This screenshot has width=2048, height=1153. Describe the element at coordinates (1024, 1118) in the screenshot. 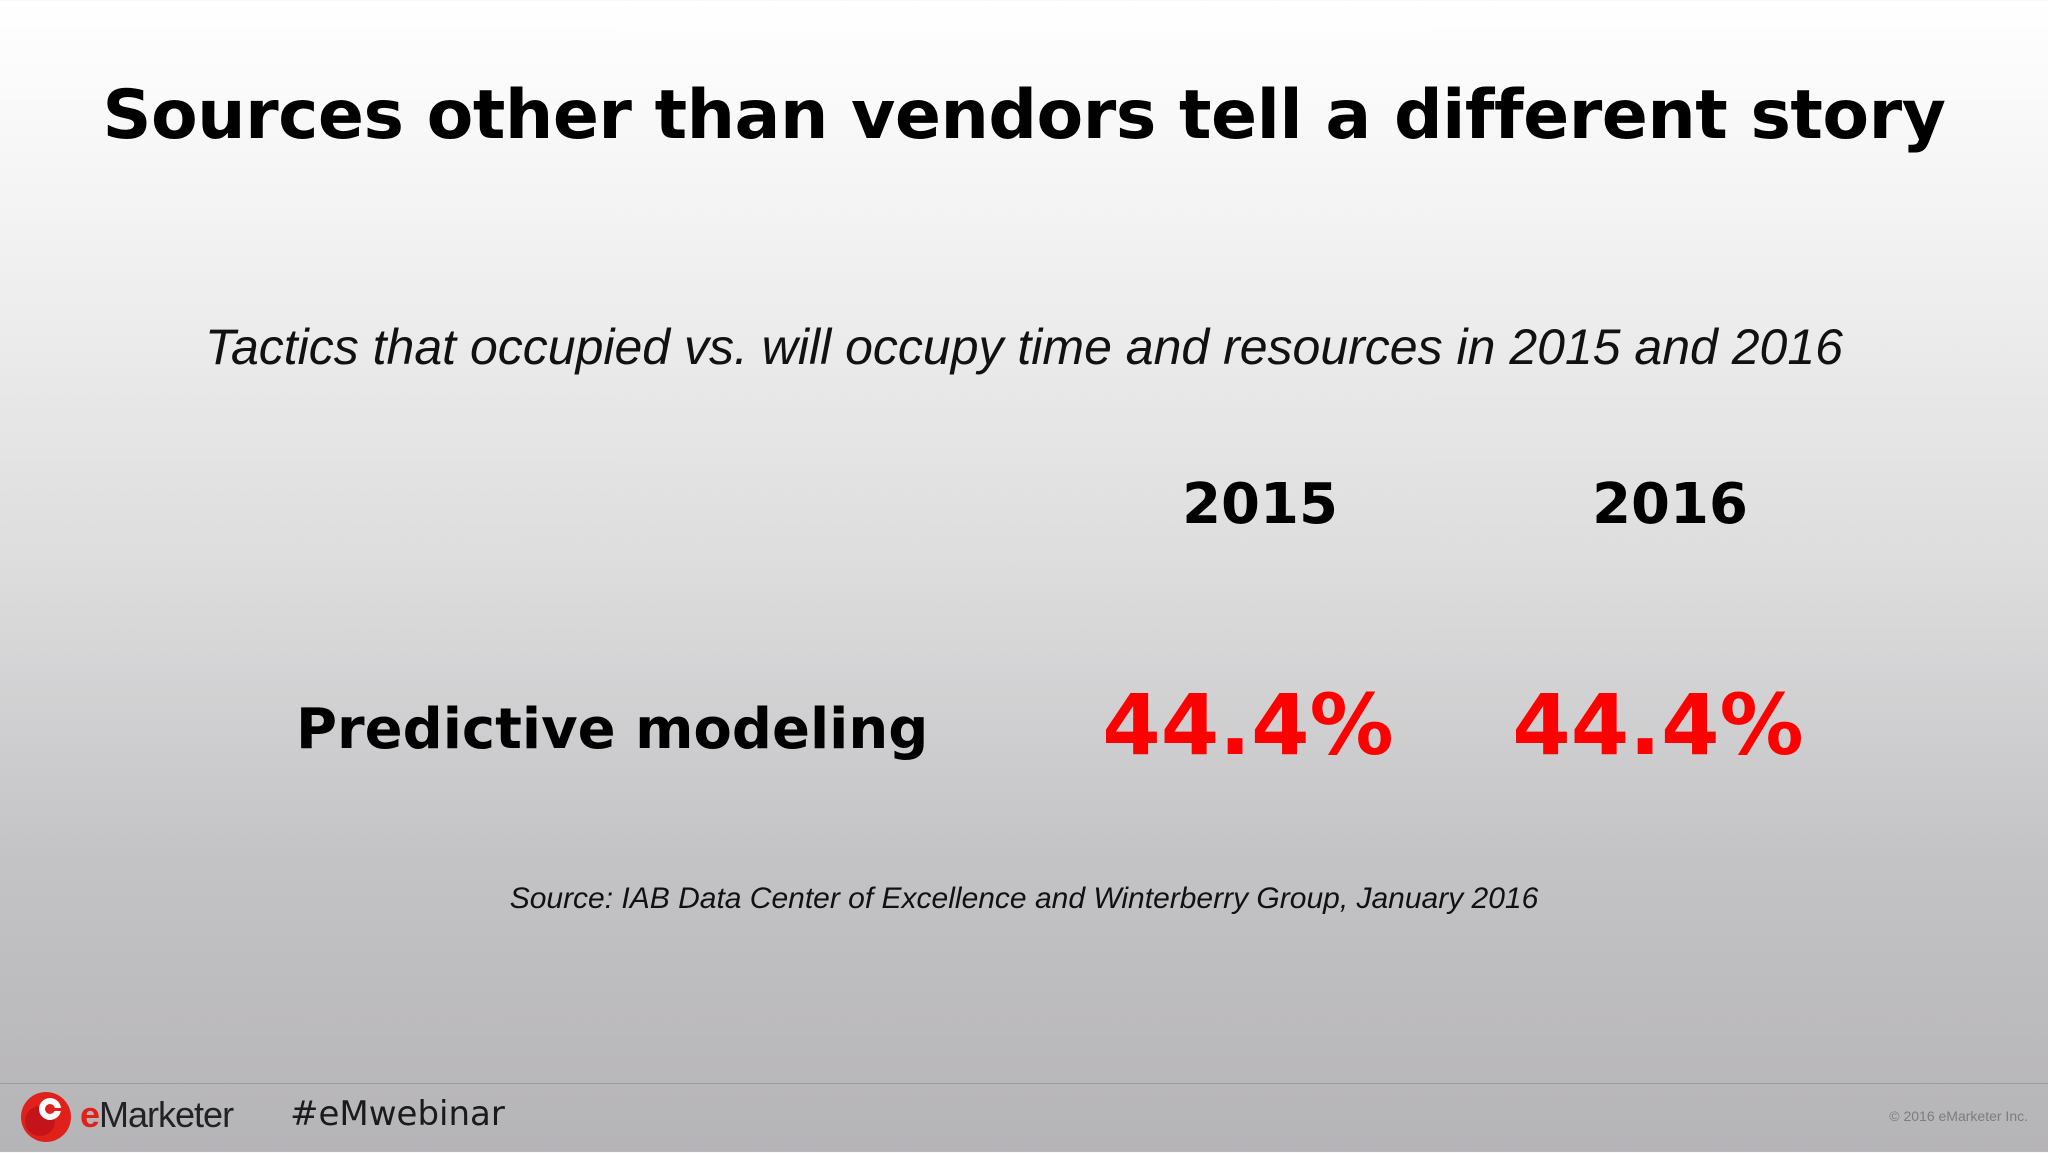

I see `footer-bar` at that location.